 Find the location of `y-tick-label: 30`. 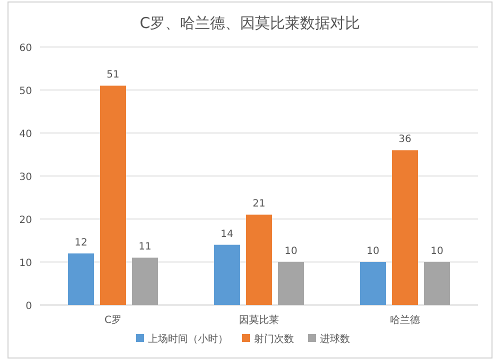

y-tick-label: 30 is located at coordinates (25, 177).